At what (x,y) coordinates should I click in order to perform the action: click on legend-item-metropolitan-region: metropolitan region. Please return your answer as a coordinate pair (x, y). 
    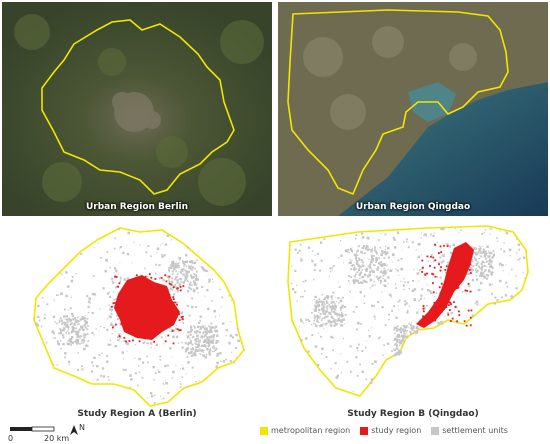
    Looking at the image, I should click on (305, 430).